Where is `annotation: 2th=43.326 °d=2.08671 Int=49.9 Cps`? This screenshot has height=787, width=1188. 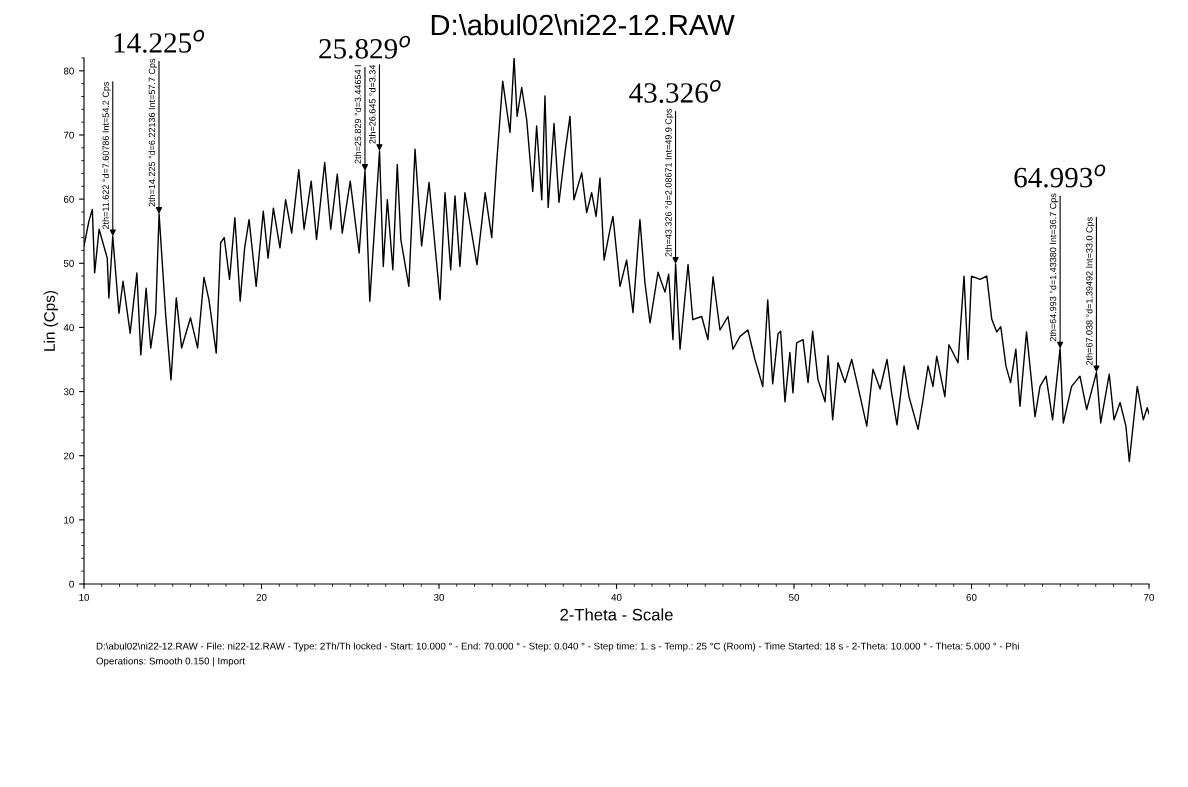
annotation: 2th=43.326 °d=2.08671 Int=49.9 Cps is located at coordinates (669, 182).